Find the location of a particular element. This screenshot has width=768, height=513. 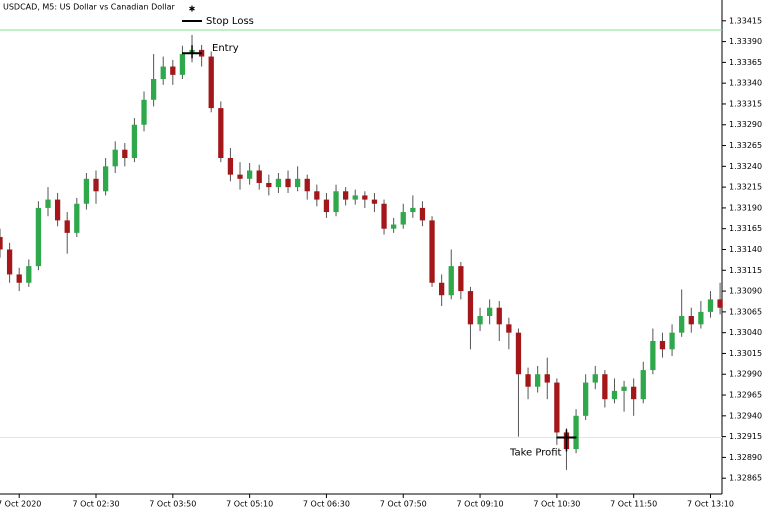

y-tick-label: 1.33240 is located at coordinates (745, 166).